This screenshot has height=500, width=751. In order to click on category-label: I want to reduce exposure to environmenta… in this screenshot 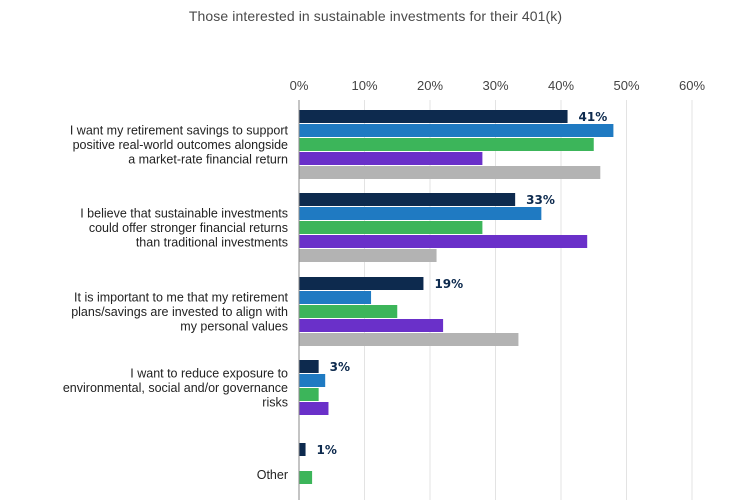, I will do `click(175, 388)`.